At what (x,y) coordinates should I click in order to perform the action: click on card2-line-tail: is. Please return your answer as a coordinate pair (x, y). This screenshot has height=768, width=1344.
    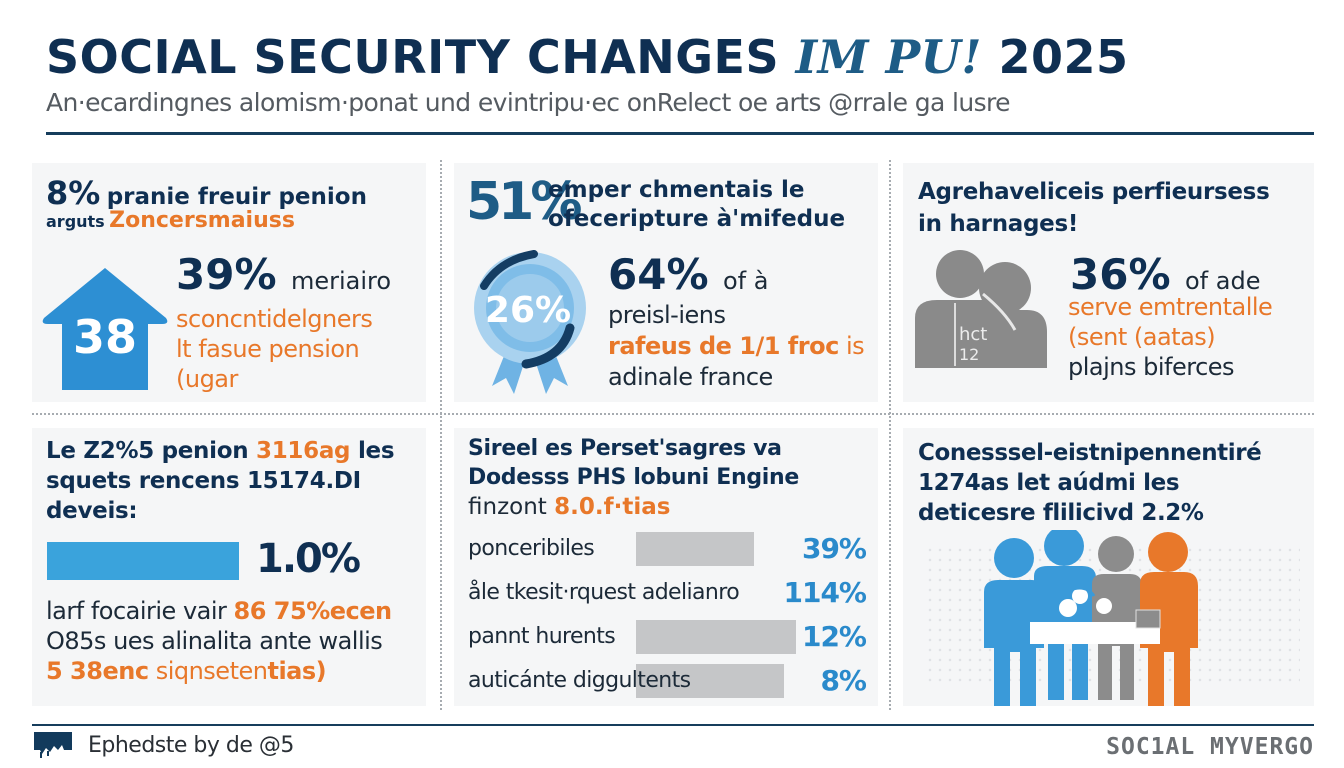
    Looking at the image, I should click on (855, 346).